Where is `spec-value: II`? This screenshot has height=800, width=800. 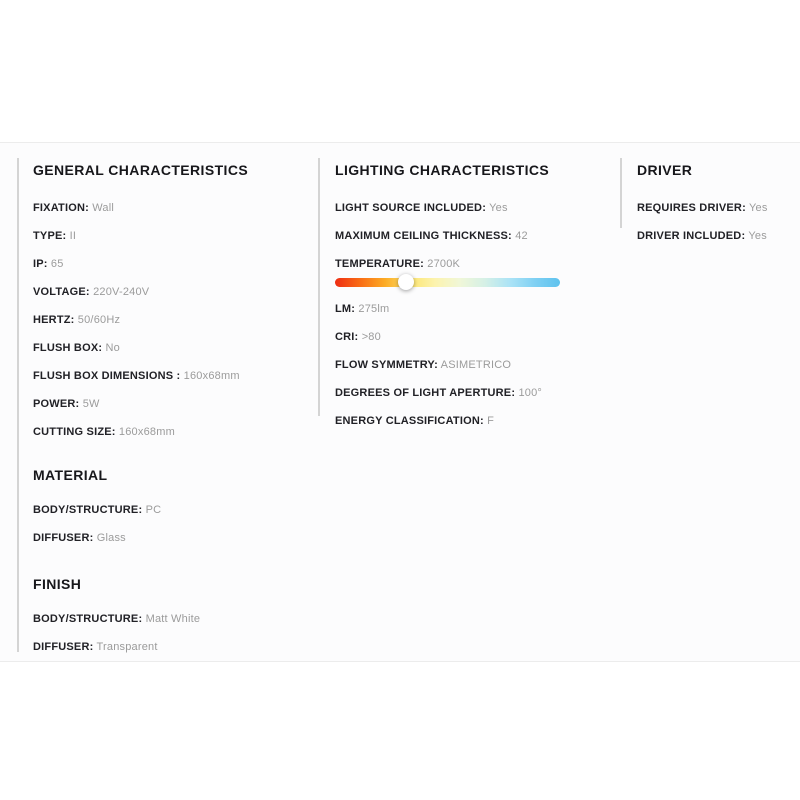
spec-value: II is located at coordinates (73, 236).